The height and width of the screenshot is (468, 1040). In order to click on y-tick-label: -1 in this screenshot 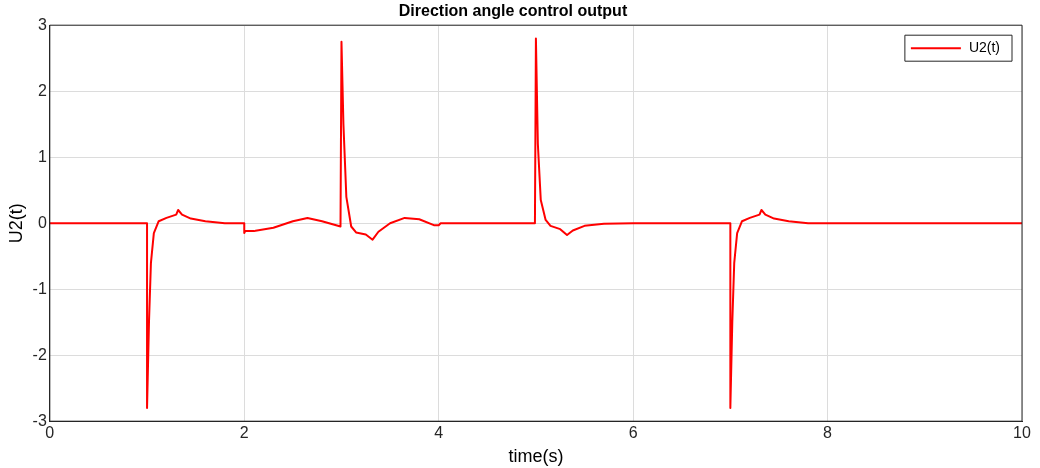, I will do `click(39, 288)`.